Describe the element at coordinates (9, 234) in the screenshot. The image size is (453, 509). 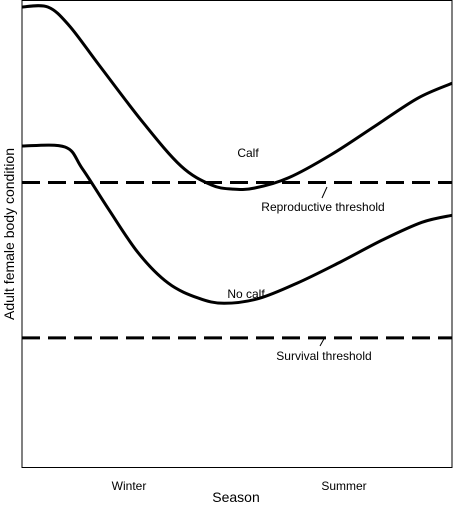
I see `y-axis-label: Adult female body condition` at that location.